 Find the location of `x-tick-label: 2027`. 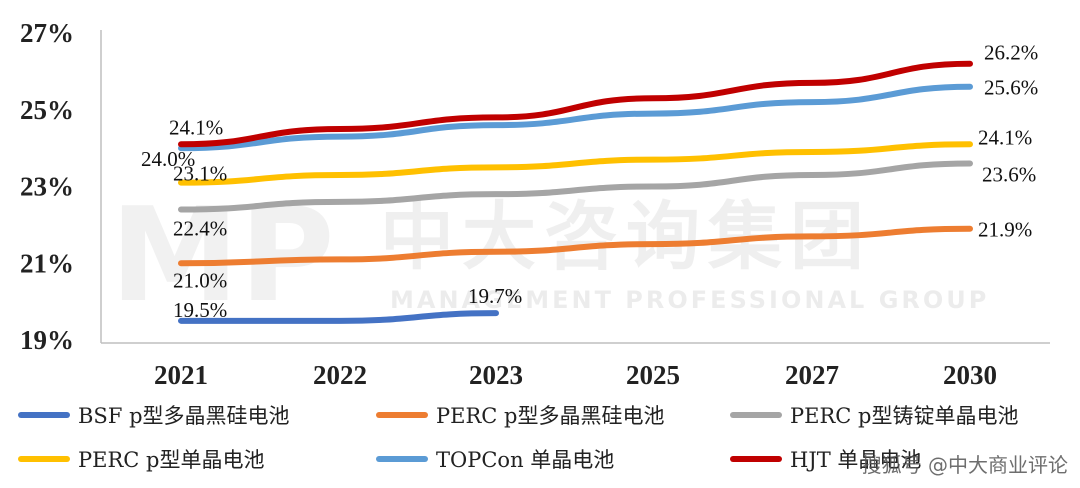

x-tick-label: 2027 is located at coordinates (812, 375).